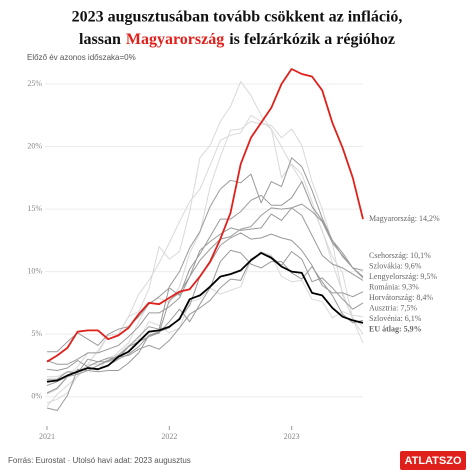  What do you see at coordinates (100, 39) in the screenshot?
I see `title-part: lassan` at bounding box center [100, 39].